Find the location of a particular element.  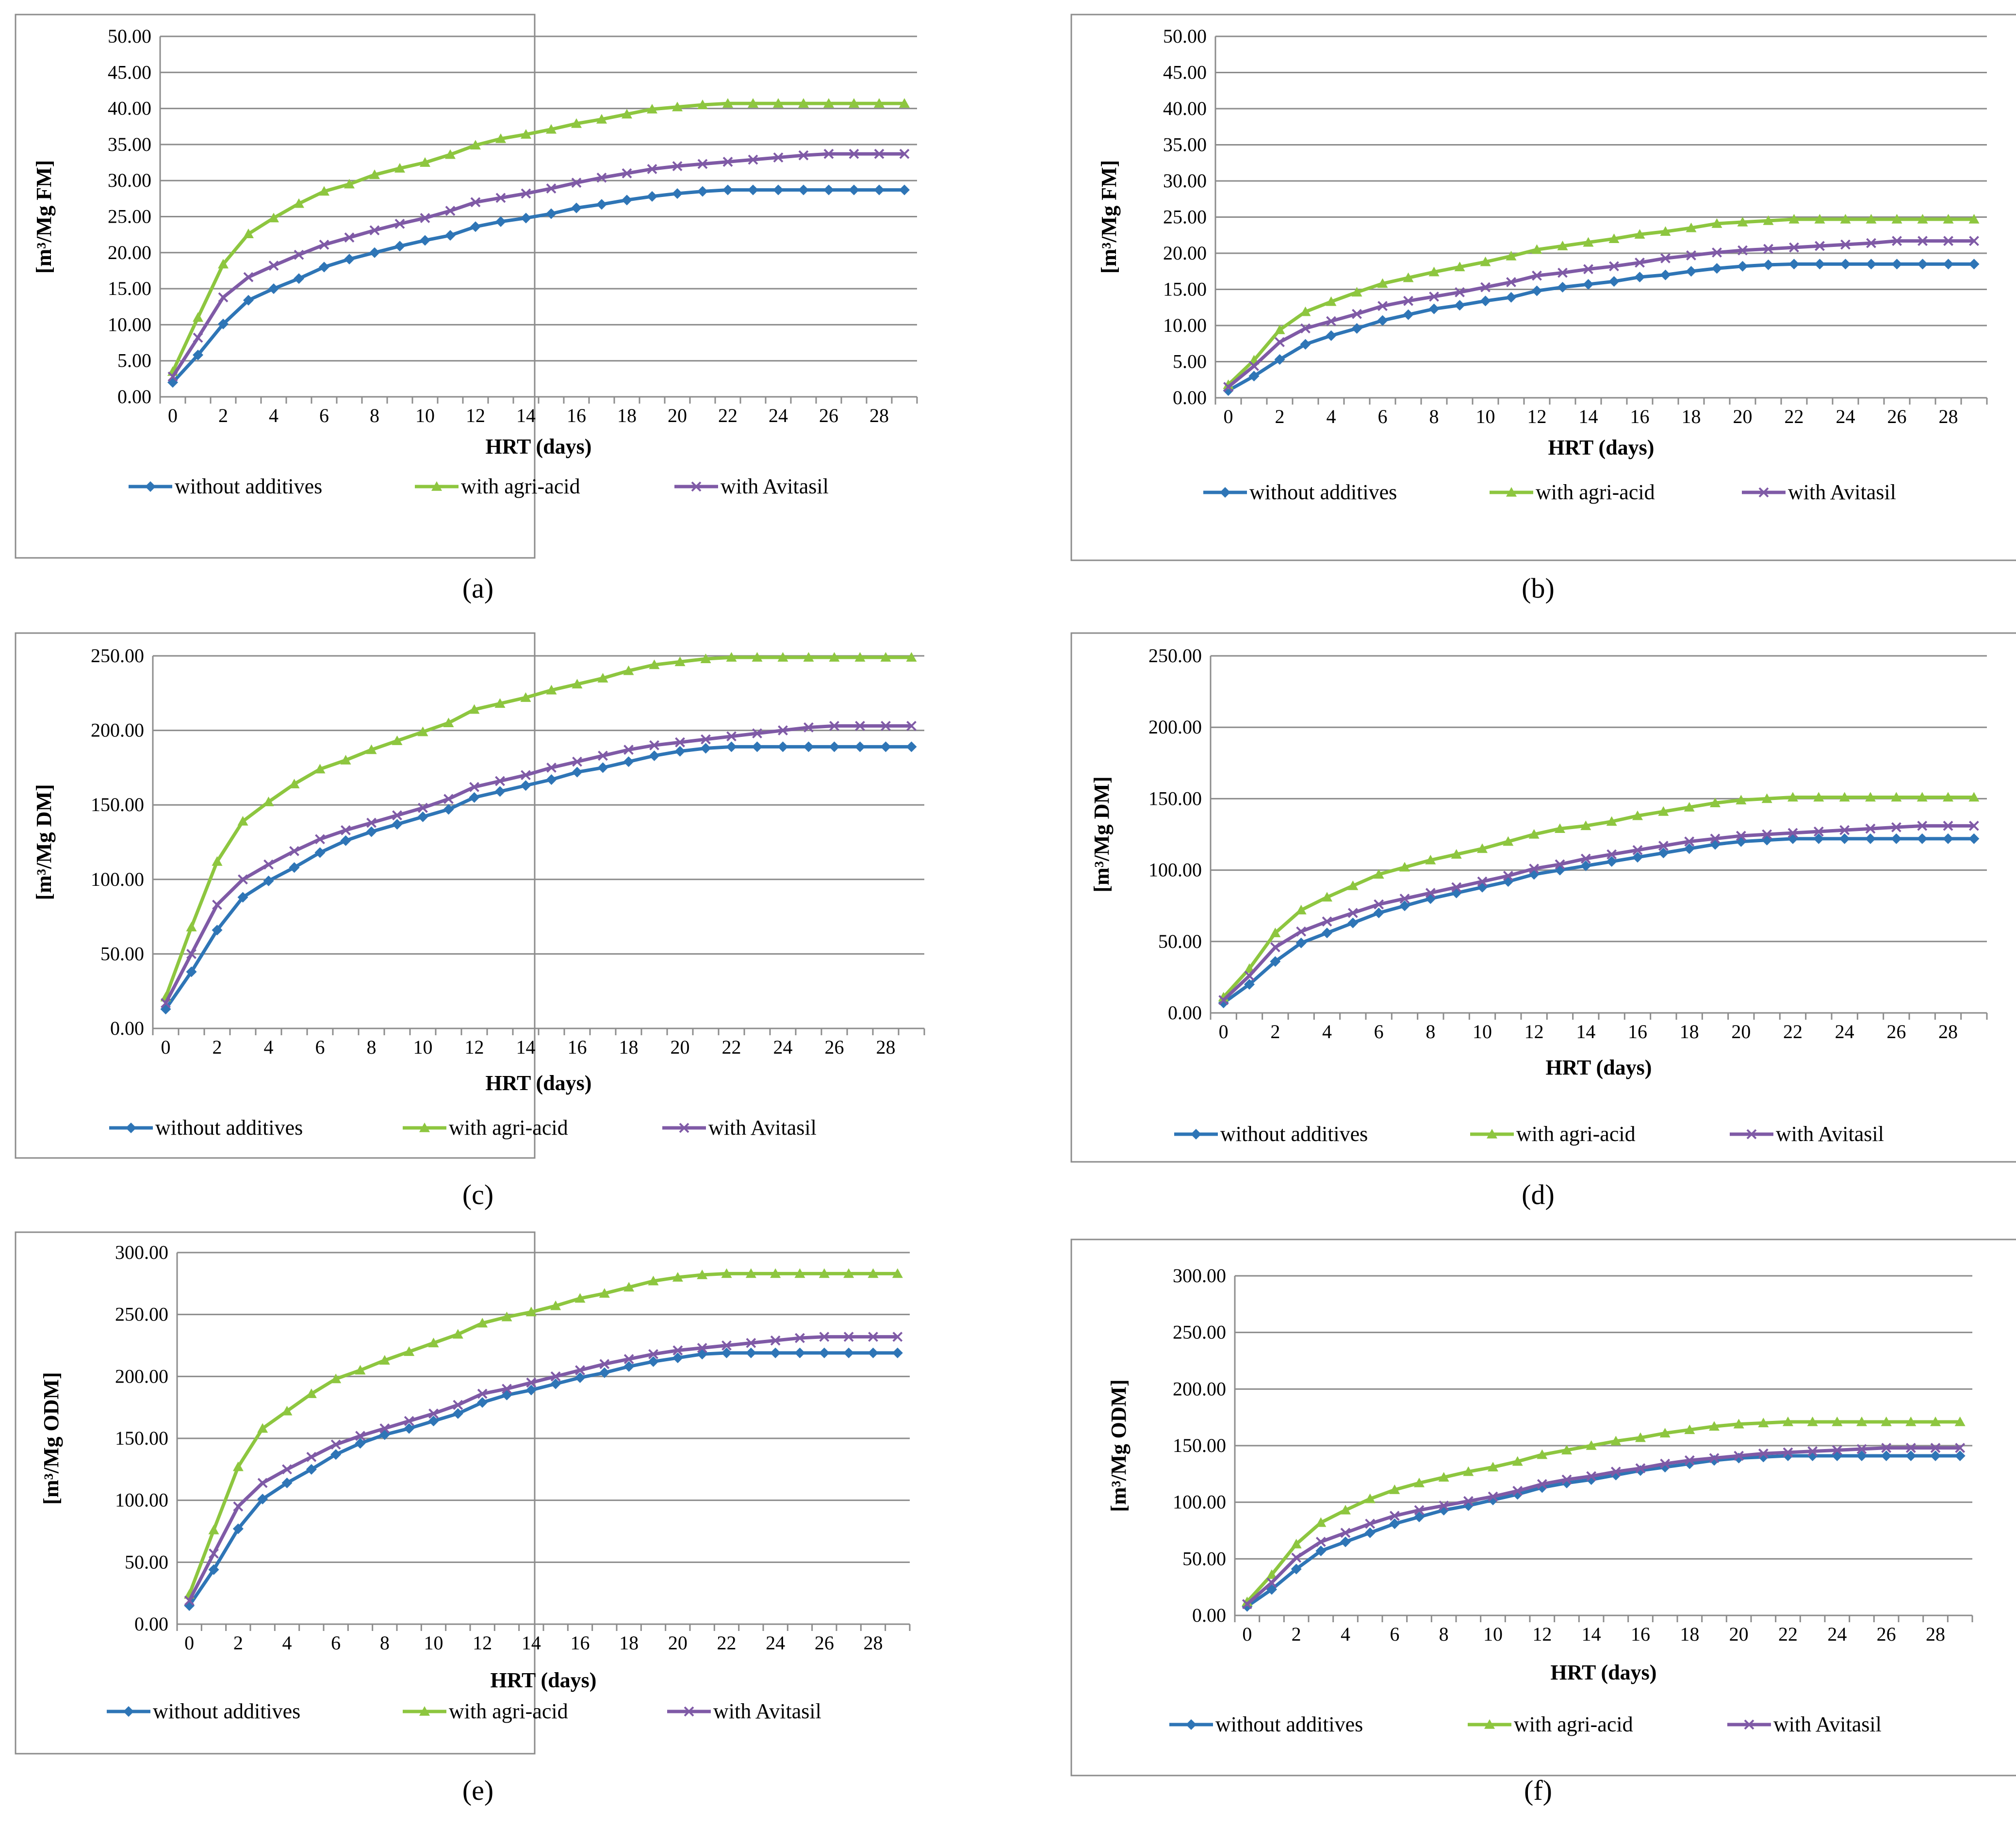

legend-marker is located at coordinates (131, 1128).